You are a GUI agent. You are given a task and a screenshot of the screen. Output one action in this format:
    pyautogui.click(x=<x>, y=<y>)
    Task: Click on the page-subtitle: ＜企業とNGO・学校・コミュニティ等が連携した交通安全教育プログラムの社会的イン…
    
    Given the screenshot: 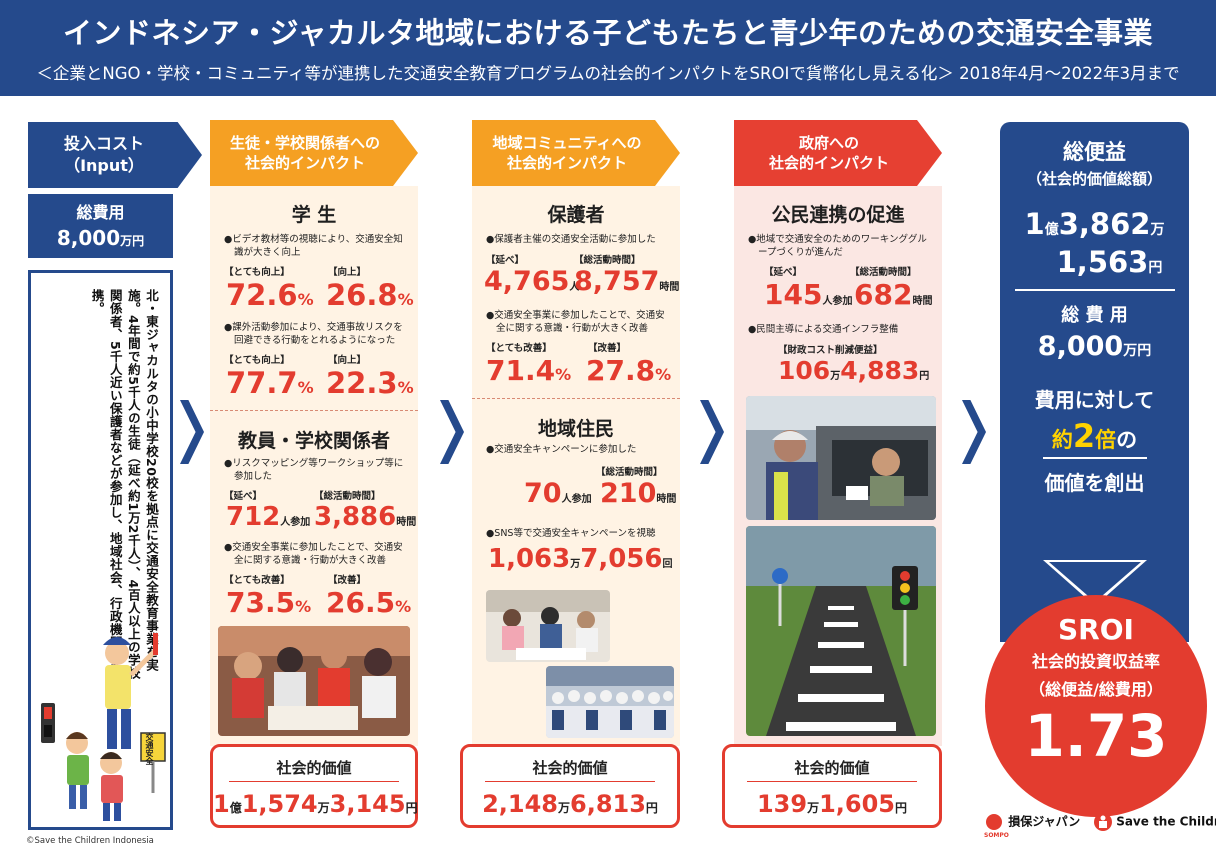 What is the action you would take?
    pyautogui.click(x=608, y=73)
    